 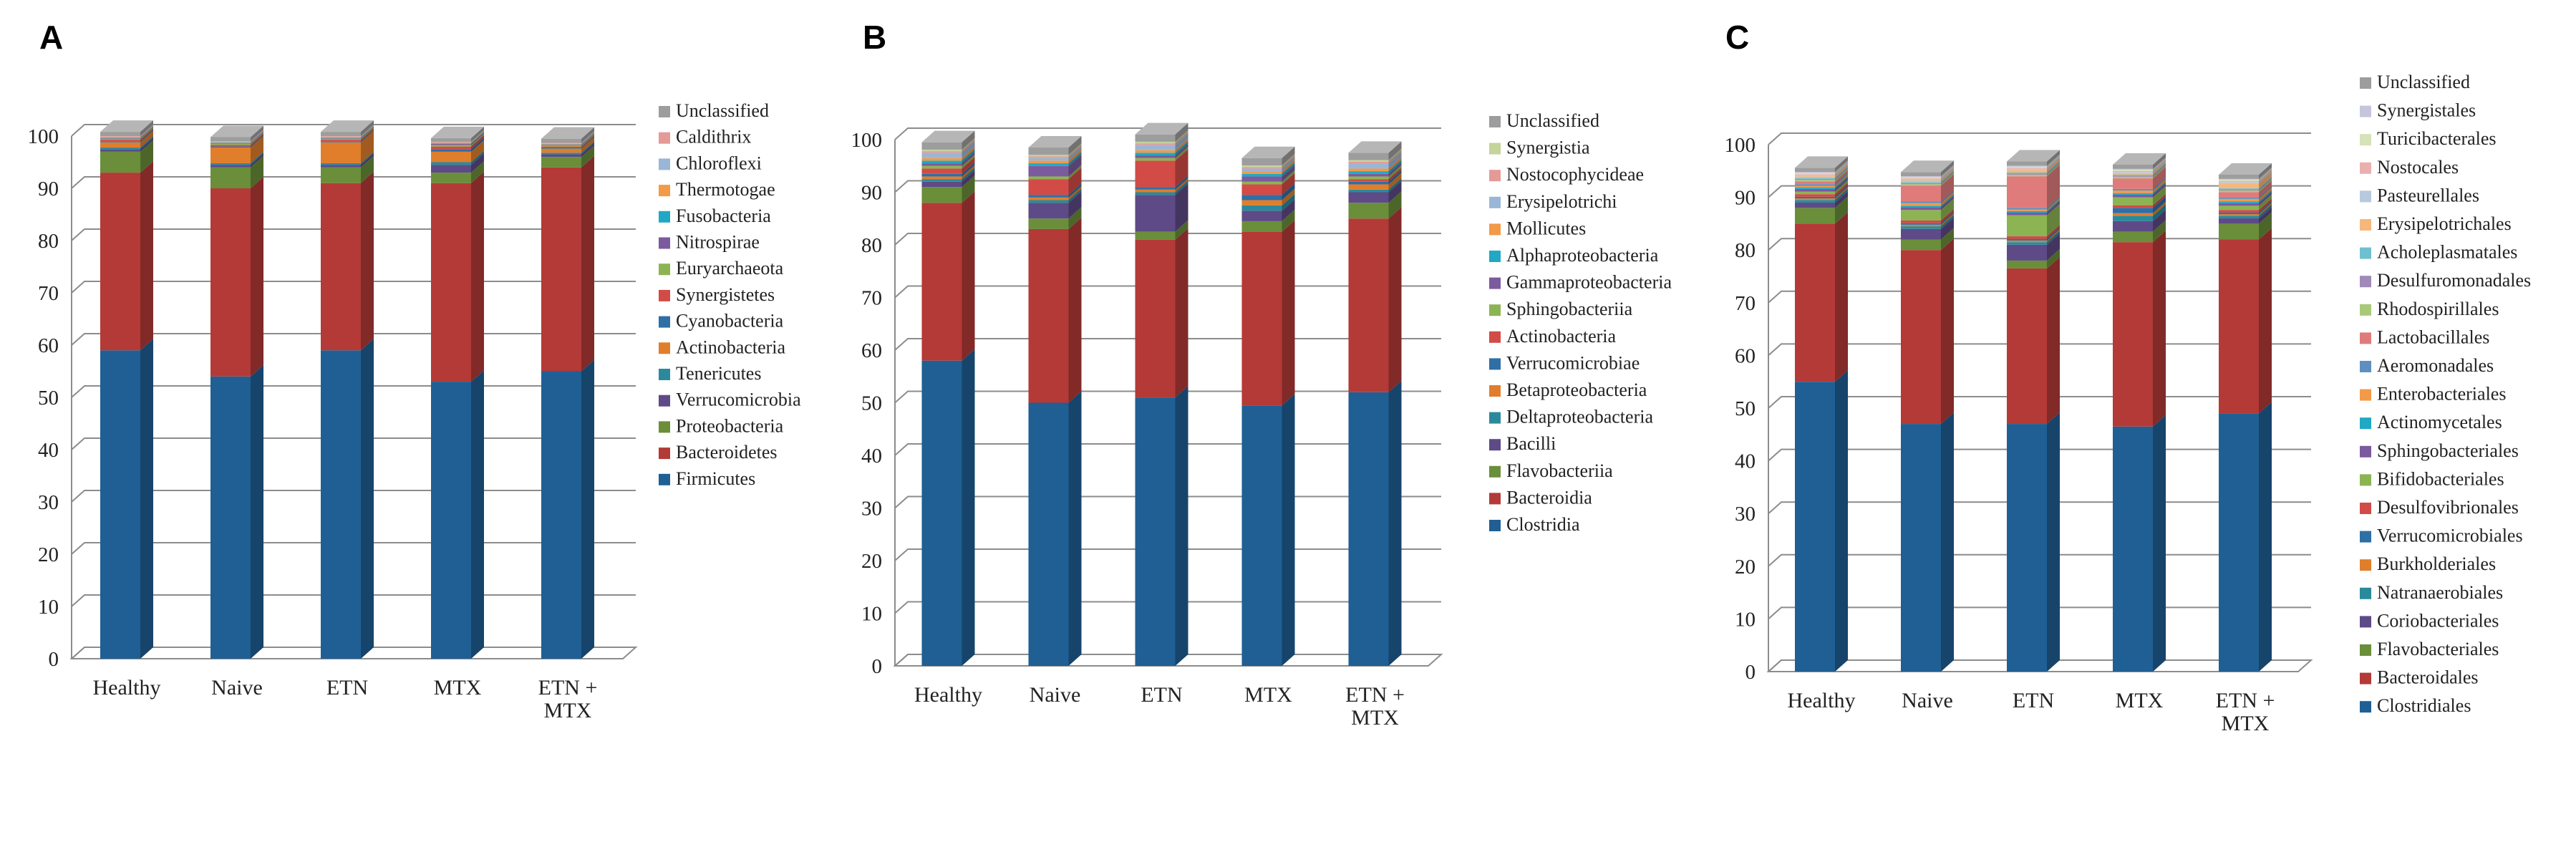 I want to click on legend-label: Synergistia, so click(x=1548, y=147).